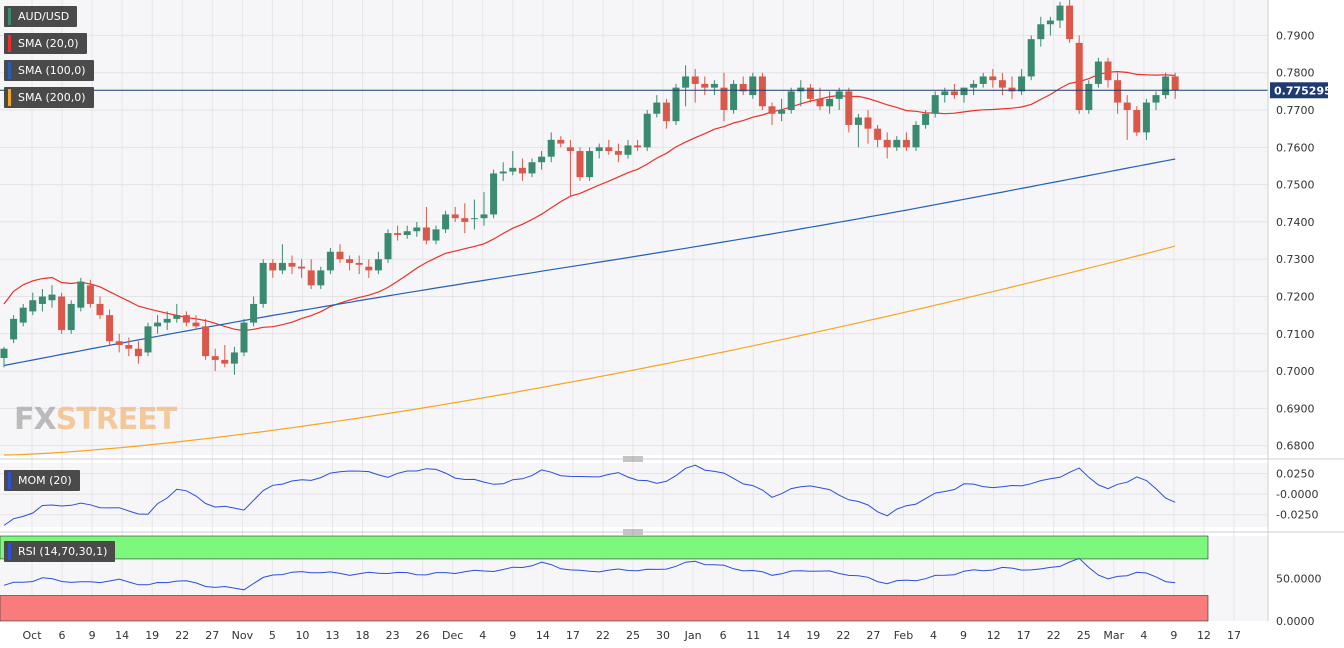 The height and width of the screenshot is (648, 1344). What do you see at coordinates (604, 547) in the screenshot?
I see `rsi-overbought-zone` at bounding box center [604, 547].